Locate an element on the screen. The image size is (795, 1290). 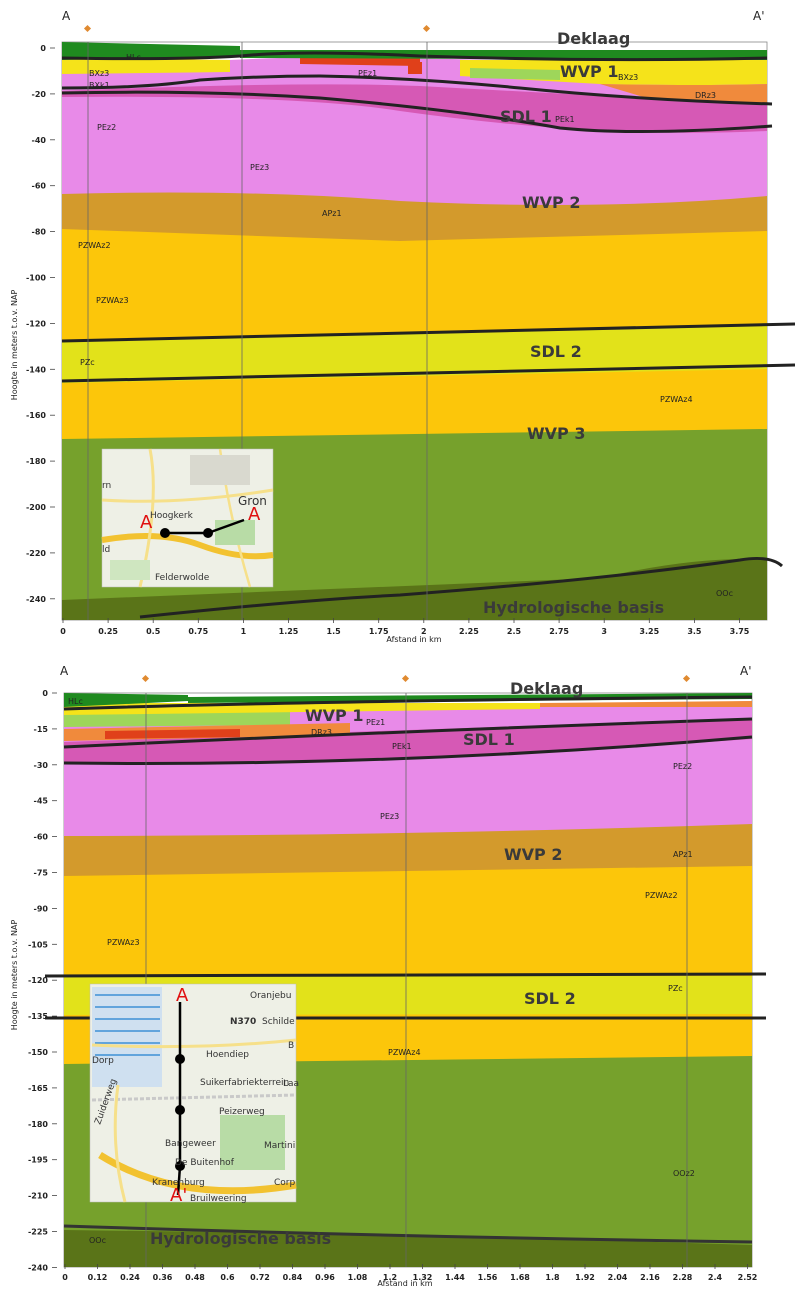
map2-place-corp: Corp is located at coordinates (284, 1183).